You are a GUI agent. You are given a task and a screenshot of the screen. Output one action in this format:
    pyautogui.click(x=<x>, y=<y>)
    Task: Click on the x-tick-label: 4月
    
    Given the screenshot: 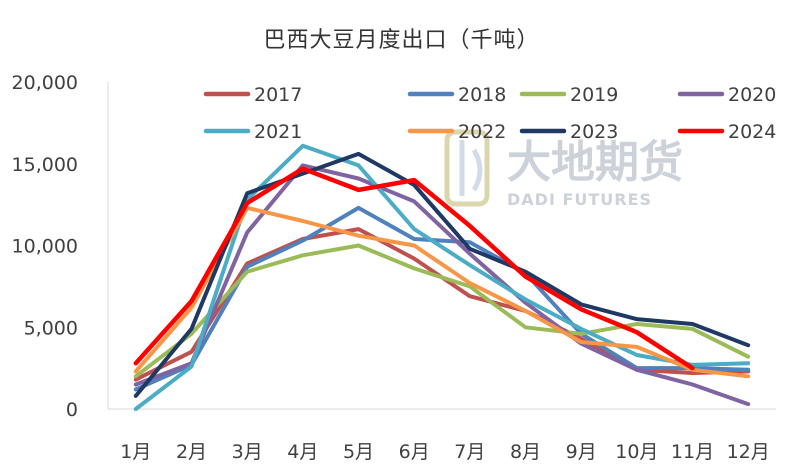 What is the action you would take?
    pyautogui.click(x=302, y=452)
    